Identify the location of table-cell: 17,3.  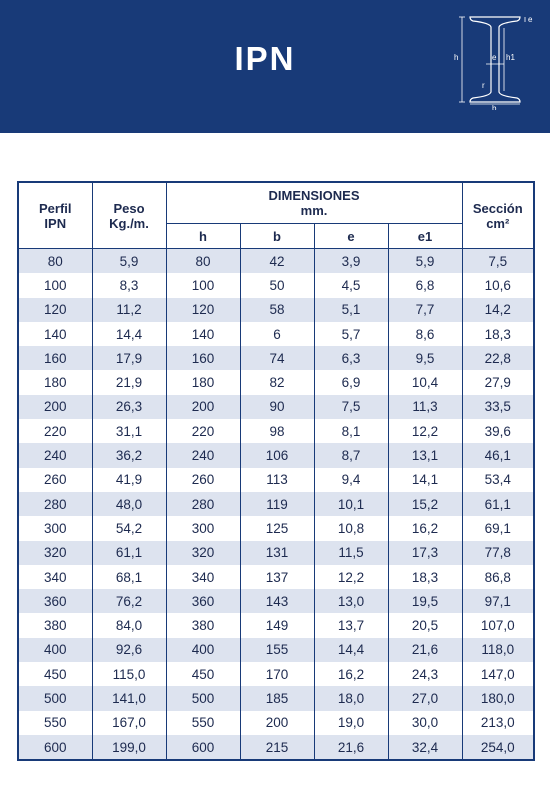
(425, 552).